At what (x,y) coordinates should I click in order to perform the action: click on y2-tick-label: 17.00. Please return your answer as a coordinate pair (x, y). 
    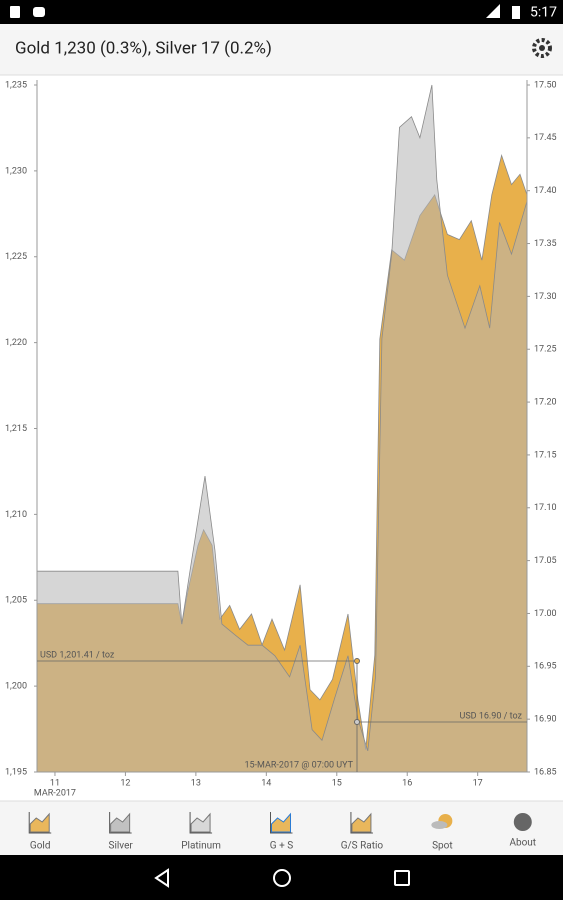
    Looking at the image, I should click on (545, 614).